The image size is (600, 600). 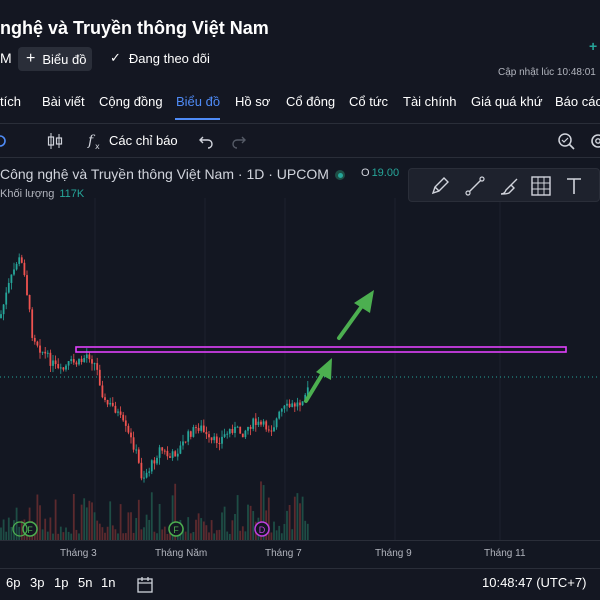 What do you see at coordinates (321, 349) in the screenshot?
I see `horizontal-line-drawing` at bounding box center [321, 349].